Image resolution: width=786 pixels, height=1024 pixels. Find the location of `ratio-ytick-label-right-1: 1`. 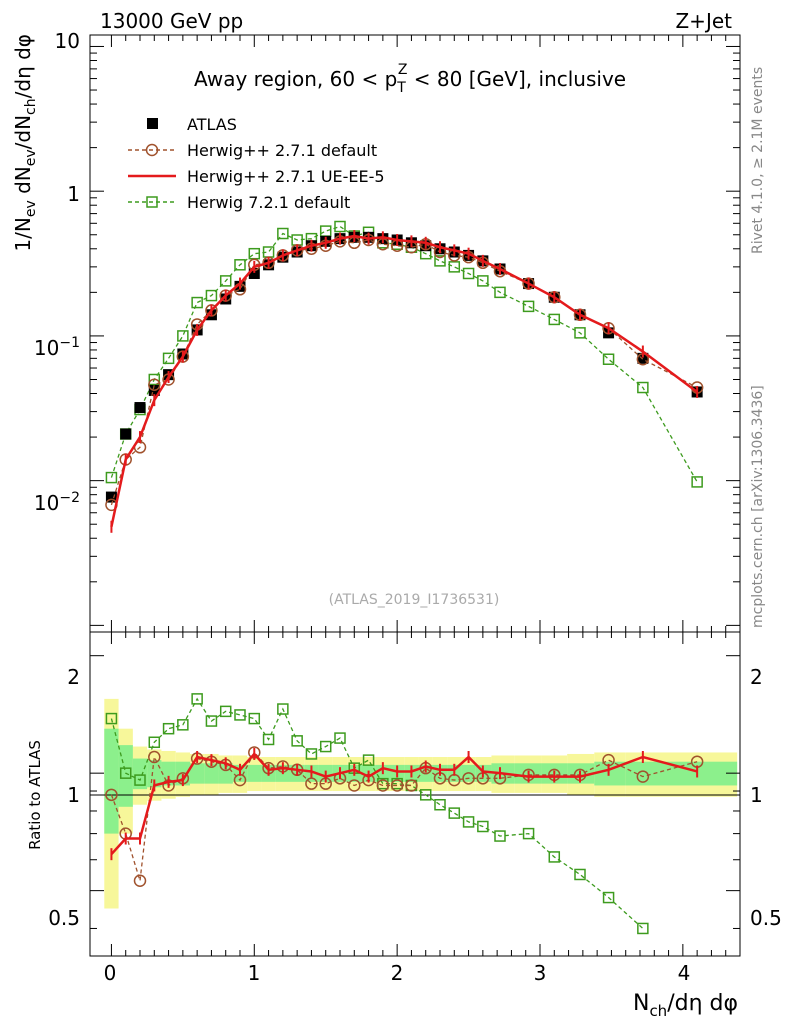

ratio-ytick-label-right-1: 1 is located at coordinates (756, 795).